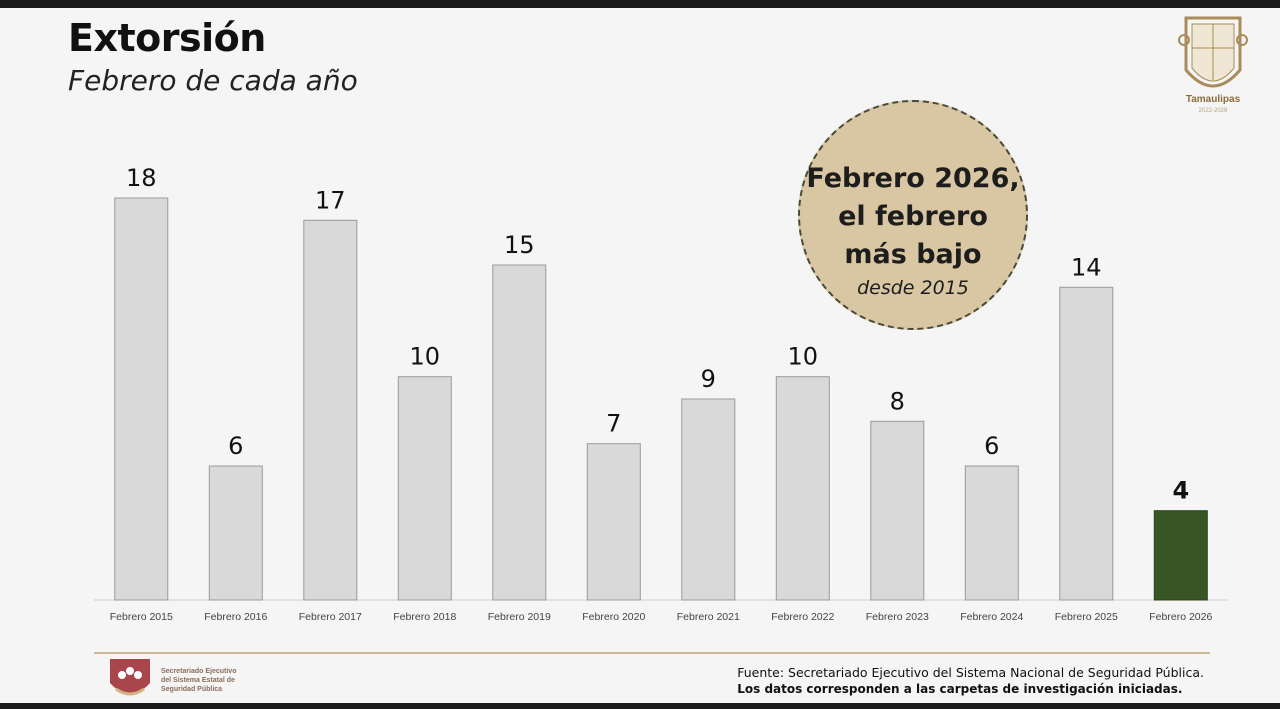  Describe the element at coordinates (652, 653) in the screenshot. I see `footer-divider` at that location.